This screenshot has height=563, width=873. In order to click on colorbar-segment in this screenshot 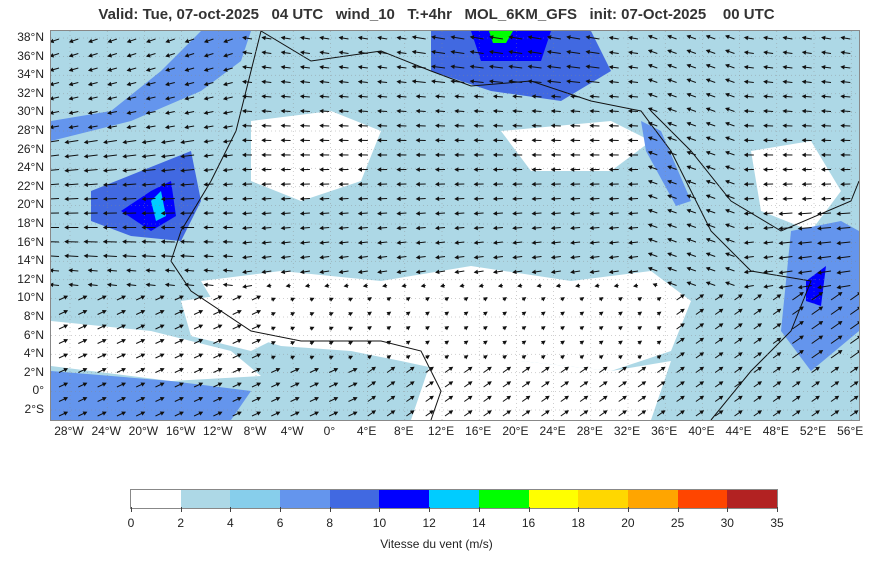, I will do `click(404, 499)`.